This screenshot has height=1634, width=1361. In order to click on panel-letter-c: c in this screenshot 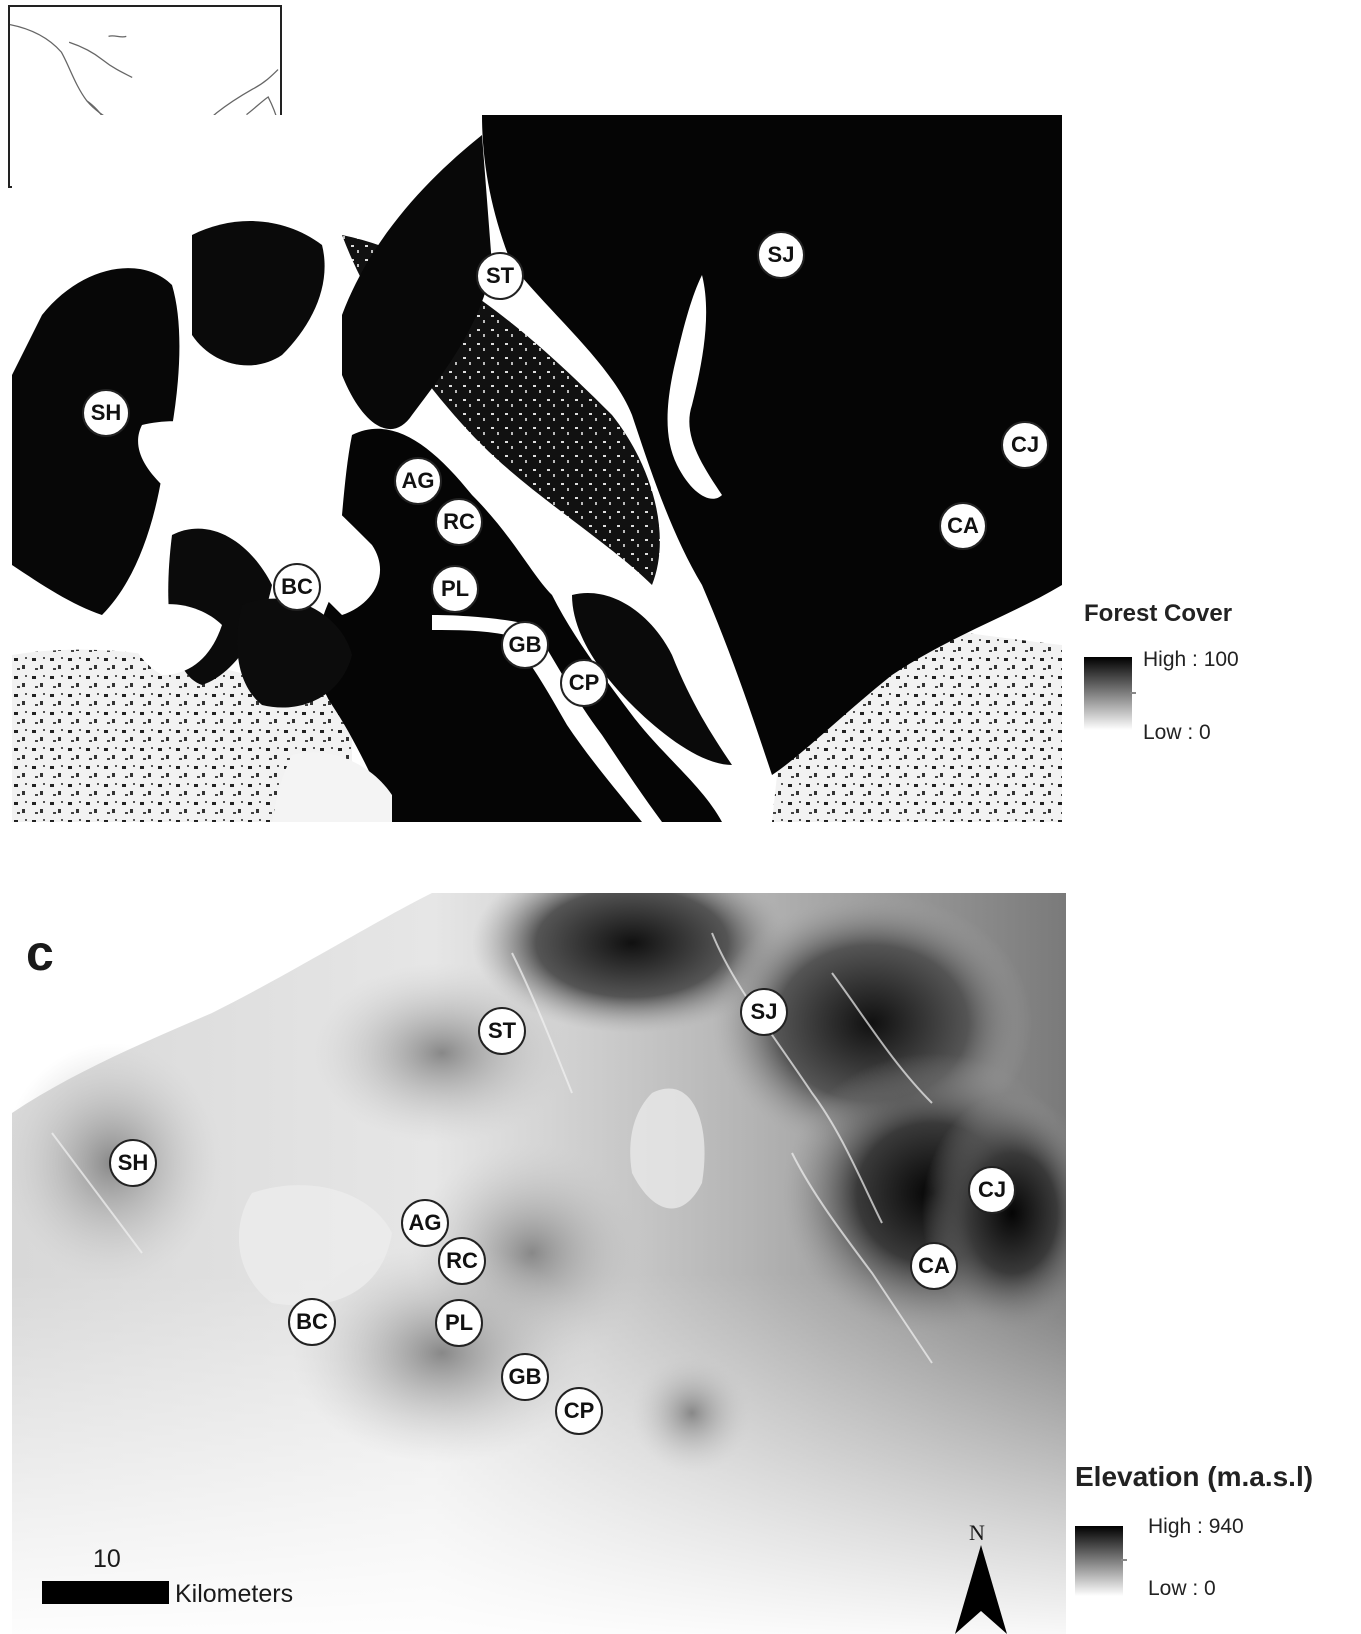, I will do `click(40, 953)`.